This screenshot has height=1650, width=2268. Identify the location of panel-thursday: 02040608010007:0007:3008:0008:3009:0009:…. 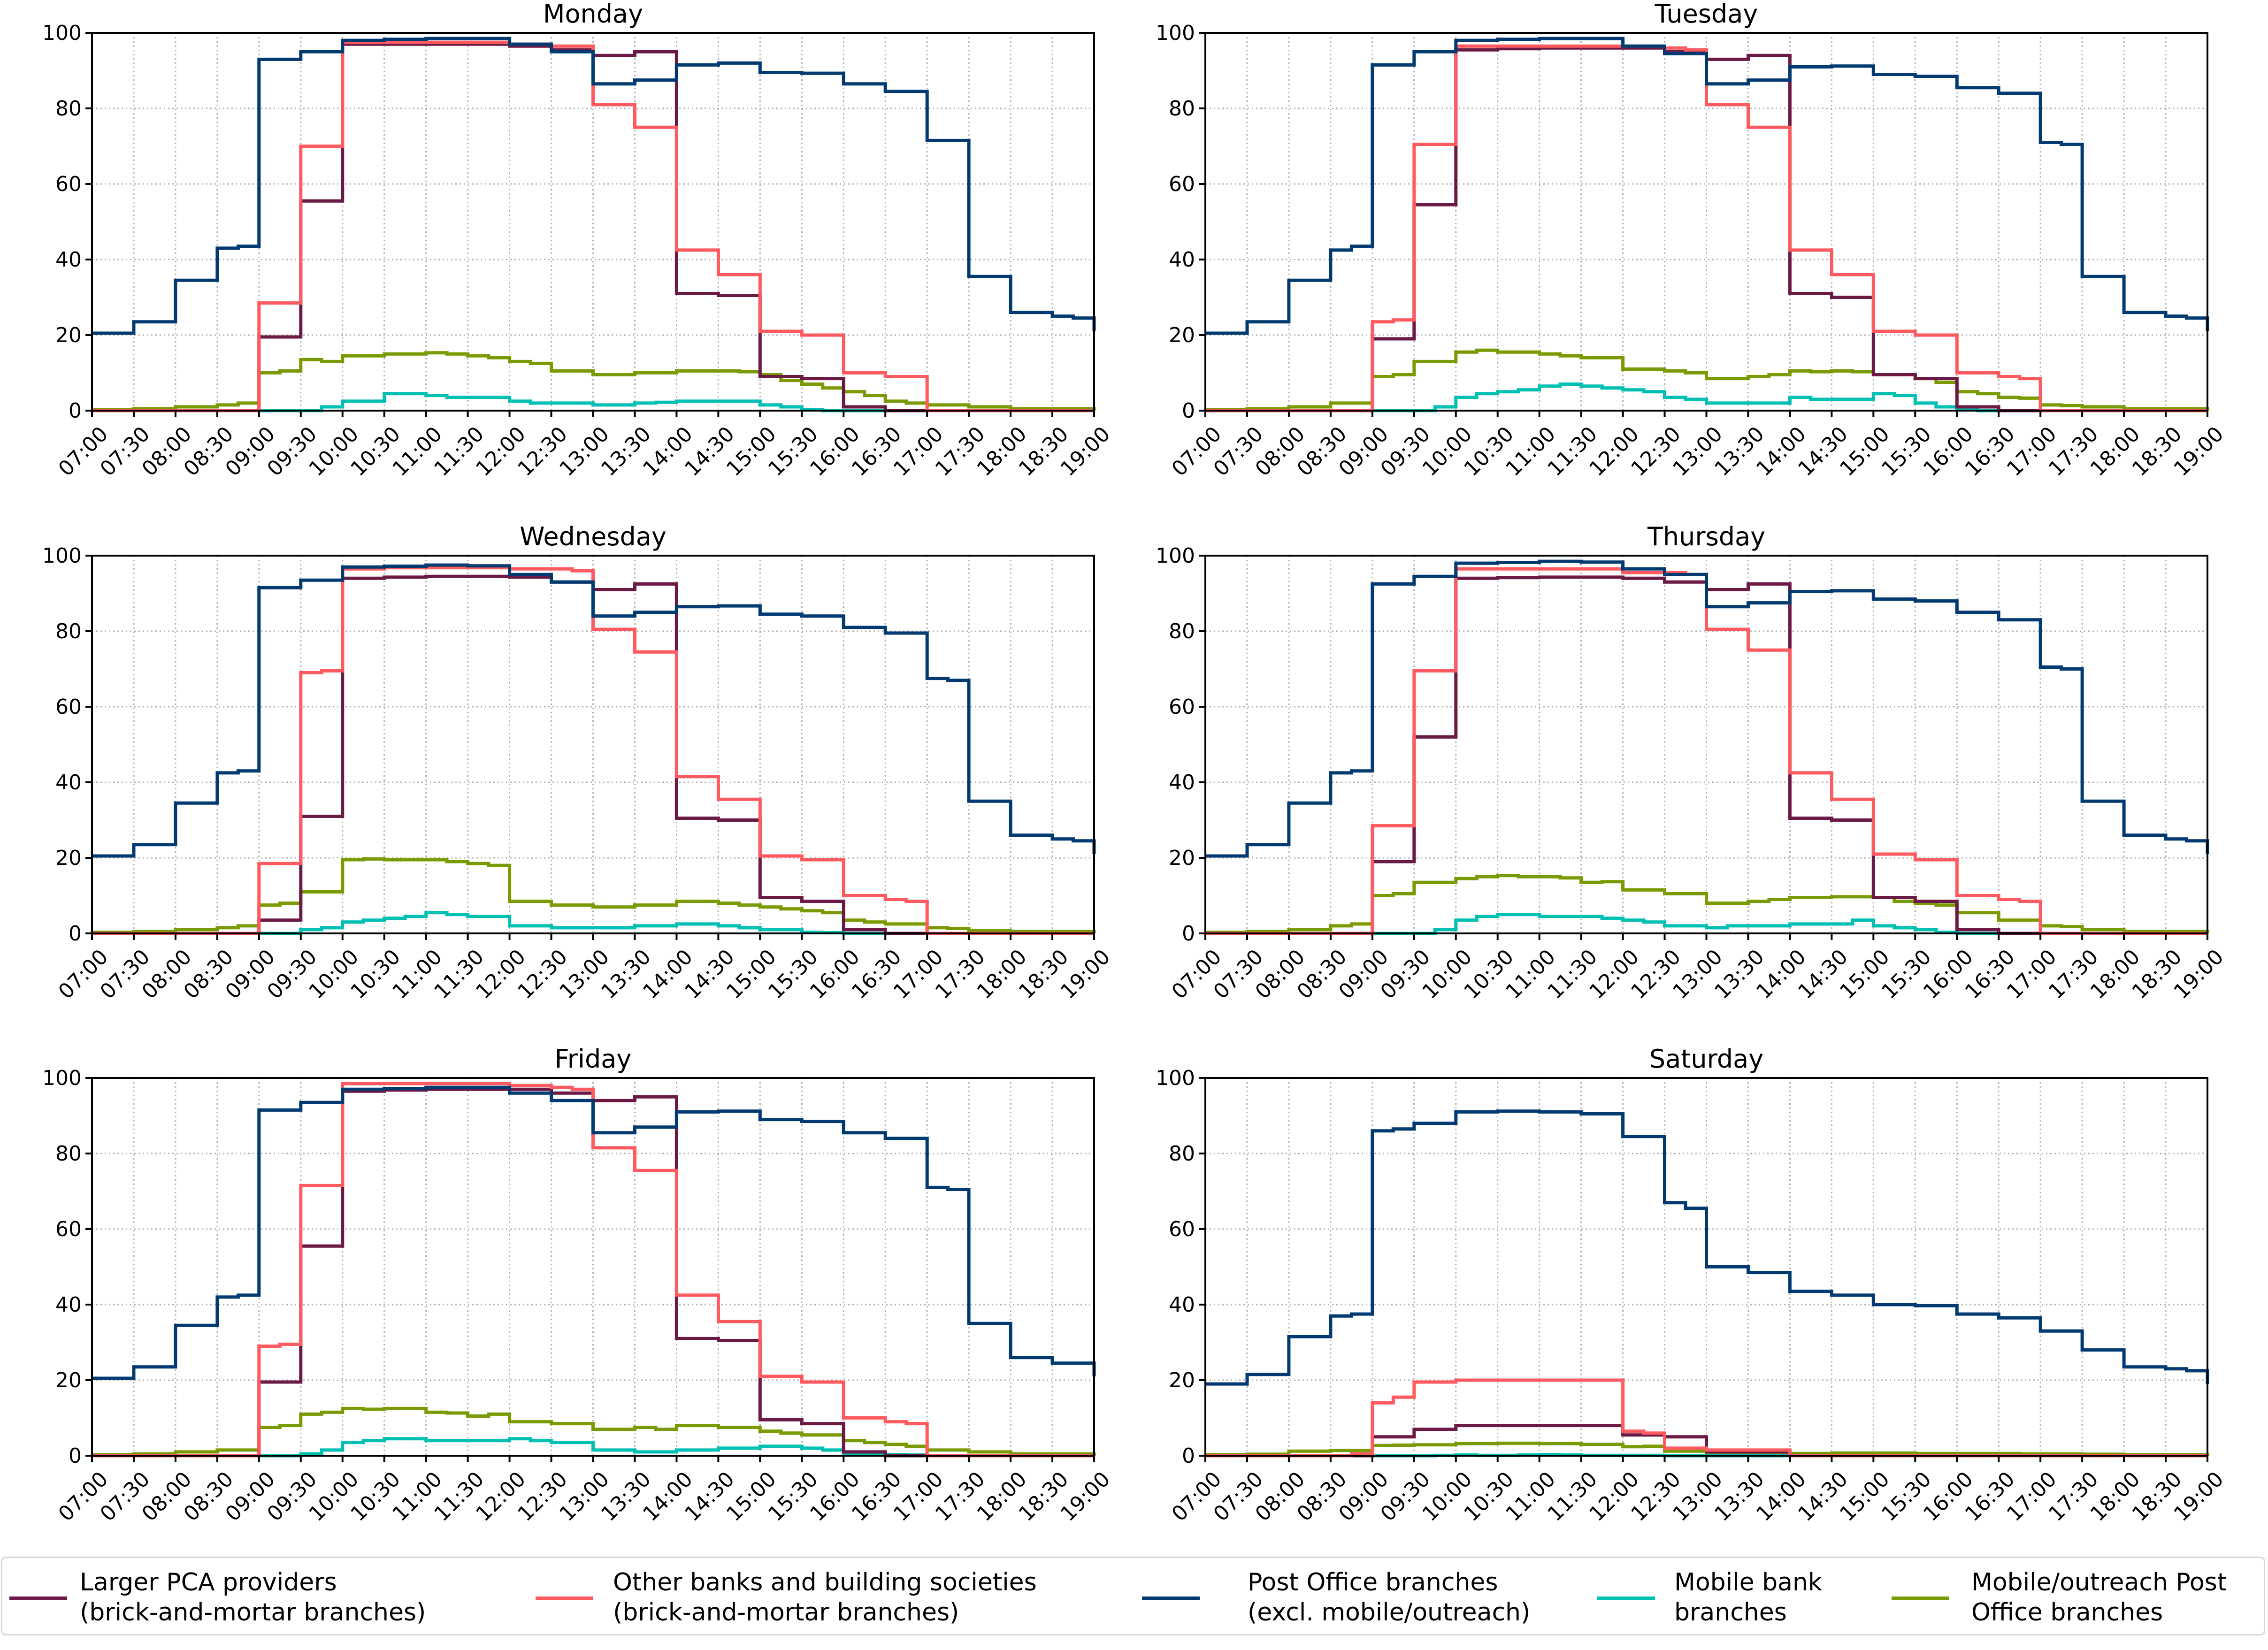
(1692, 763).